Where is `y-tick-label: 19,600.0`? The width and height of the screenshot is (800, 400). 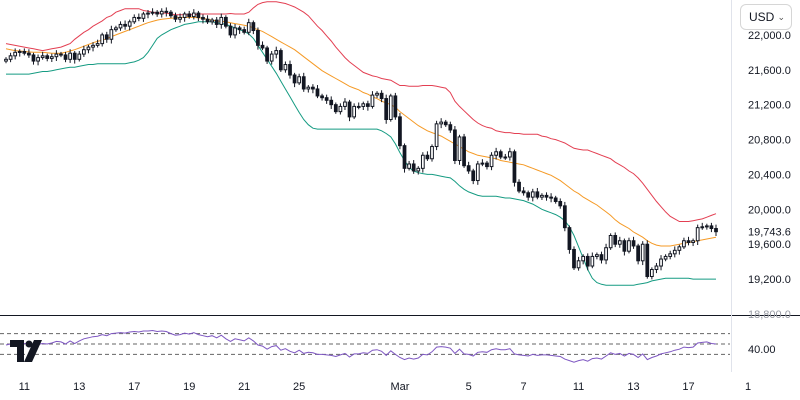
y-tick-label: 19,600.0 is located at coordinates (769, 245).